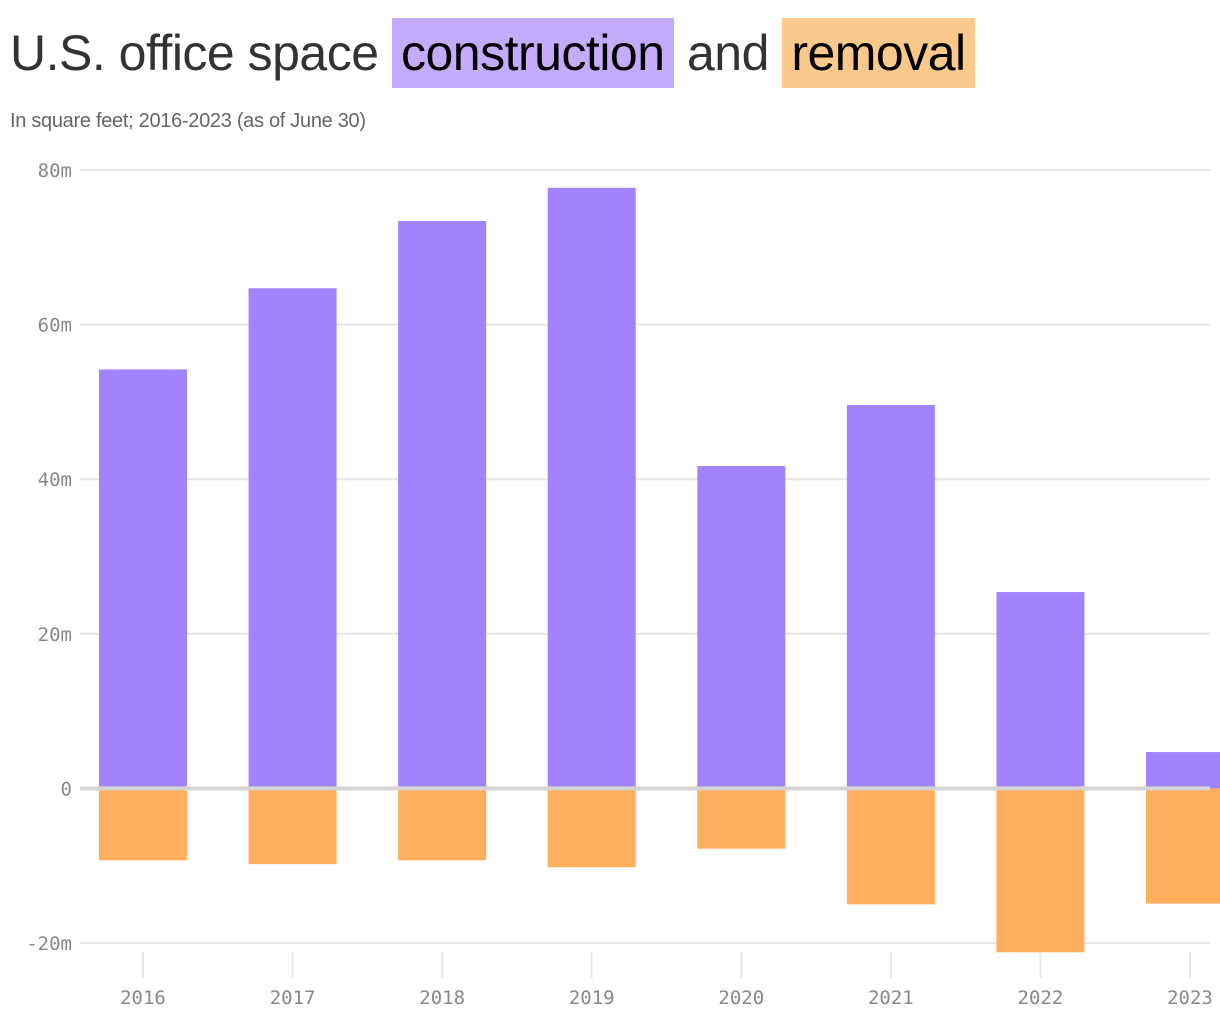 The image size is (1220, 1020). I want to click on y-tick-label: -20m, so click(49, 944).